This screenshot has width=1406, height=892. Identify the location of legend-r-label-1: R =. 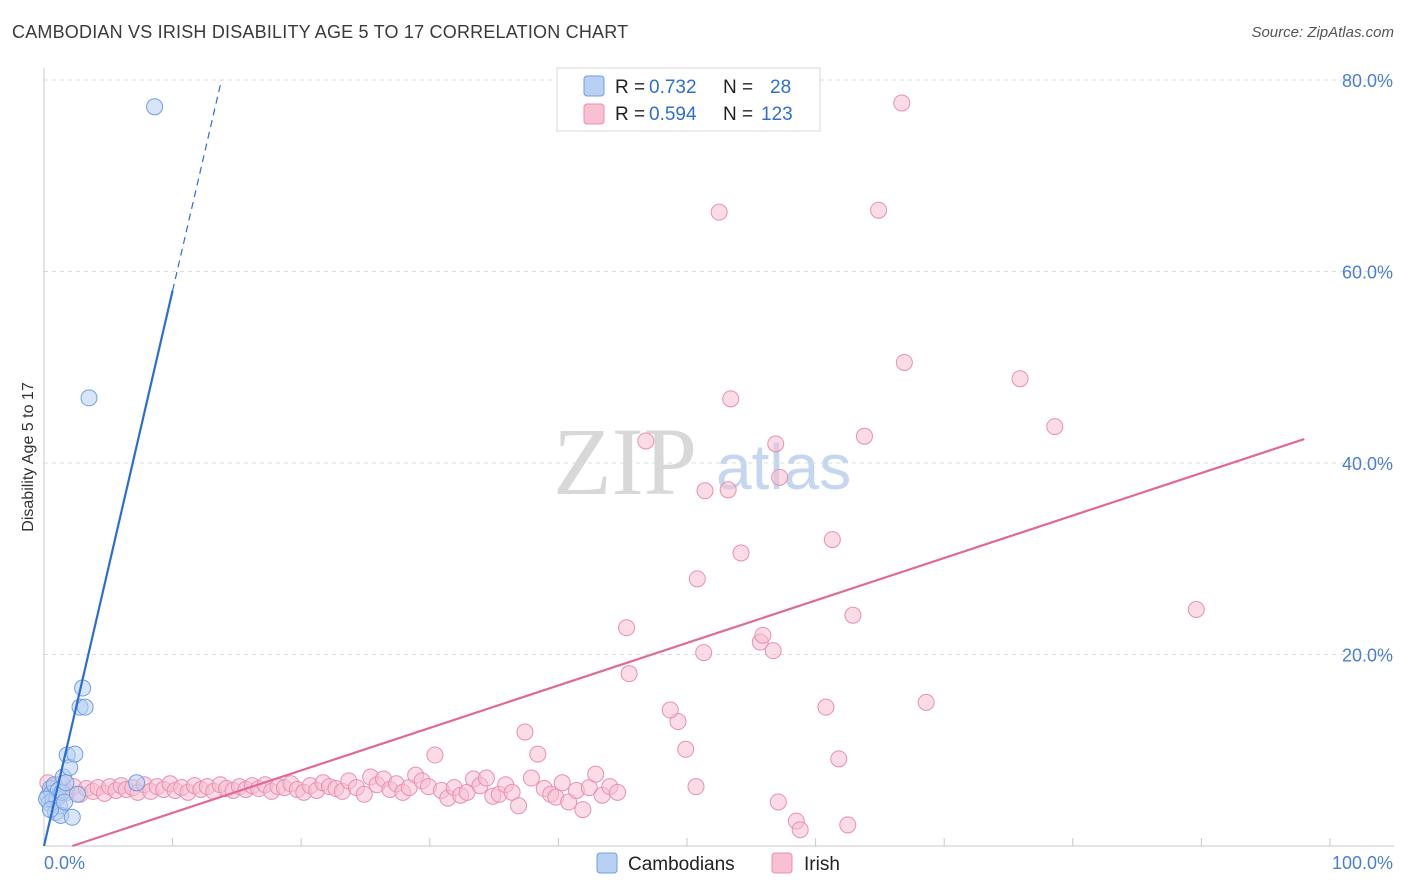
(630, 87).